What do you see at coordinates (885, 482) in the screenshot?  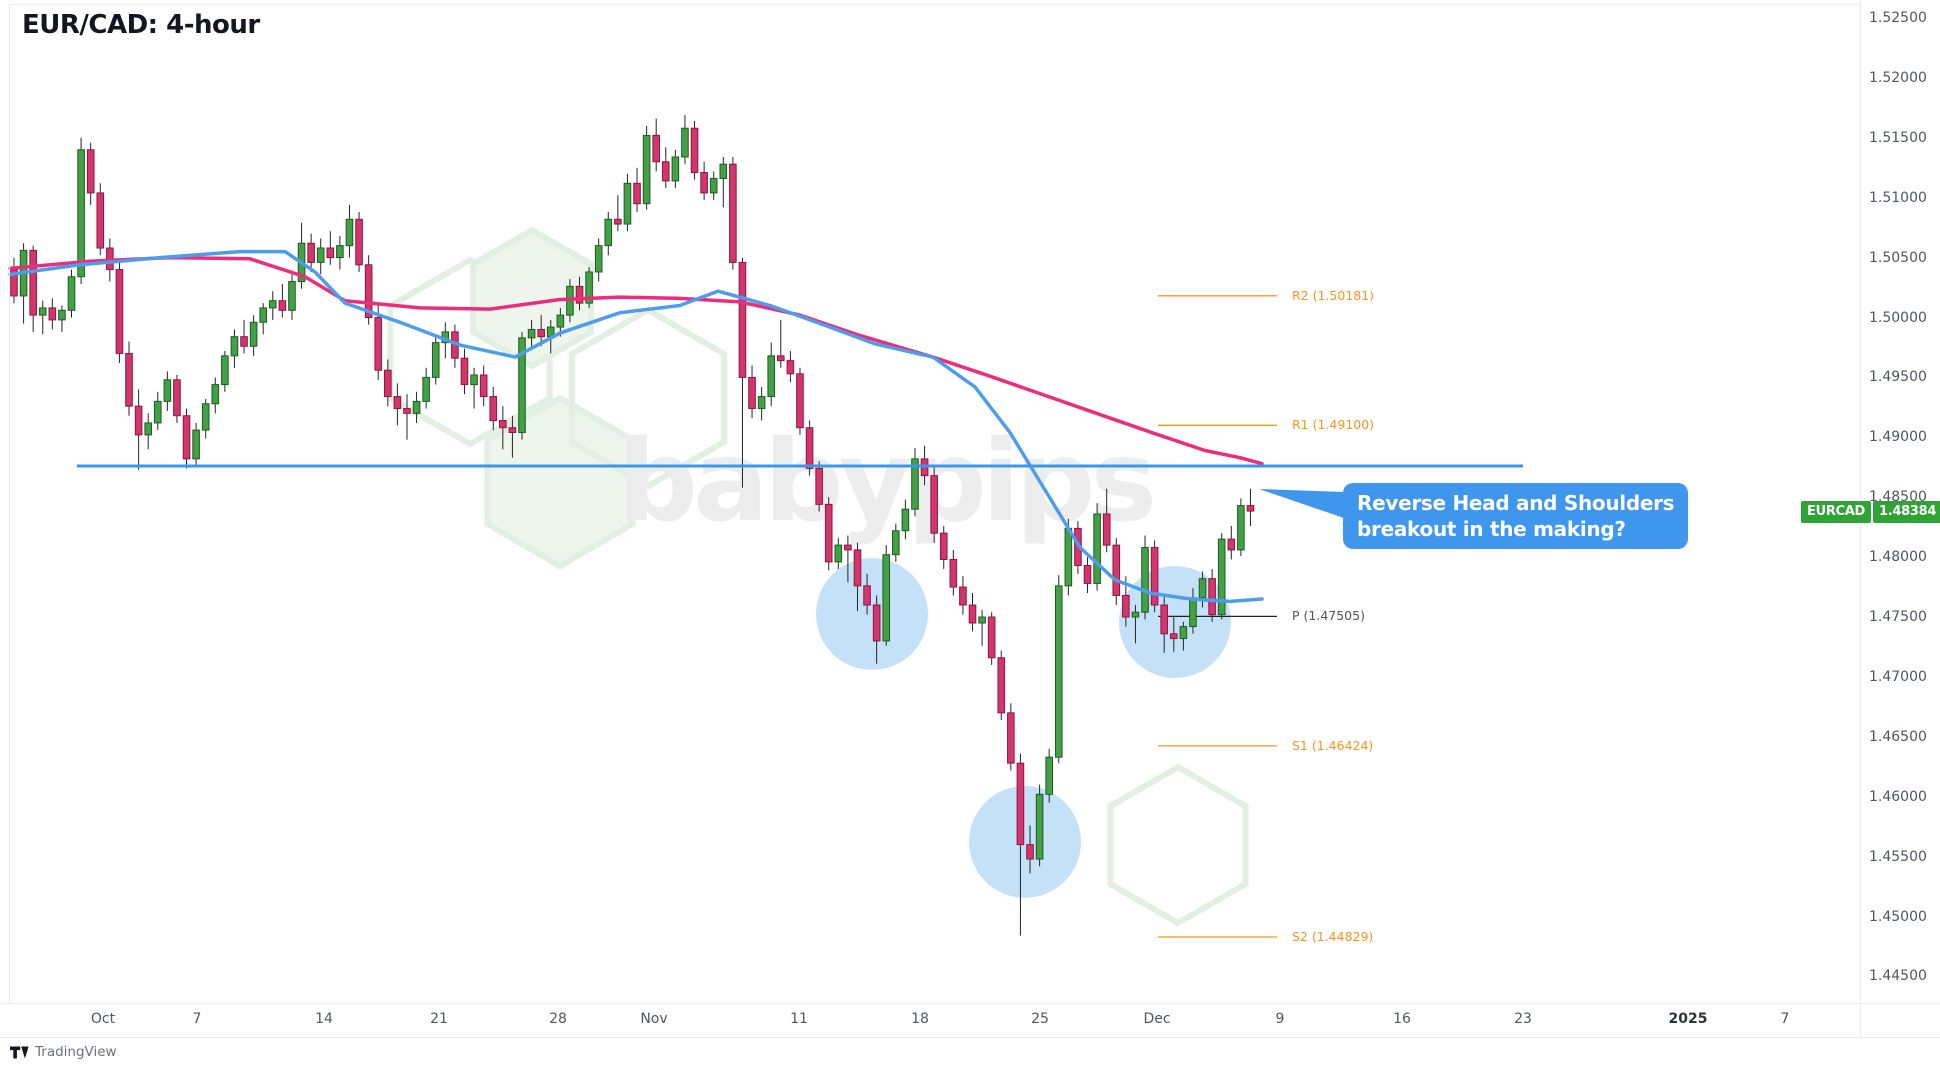 I see `watermark-text: babypips` at bounding box center [885, 482].